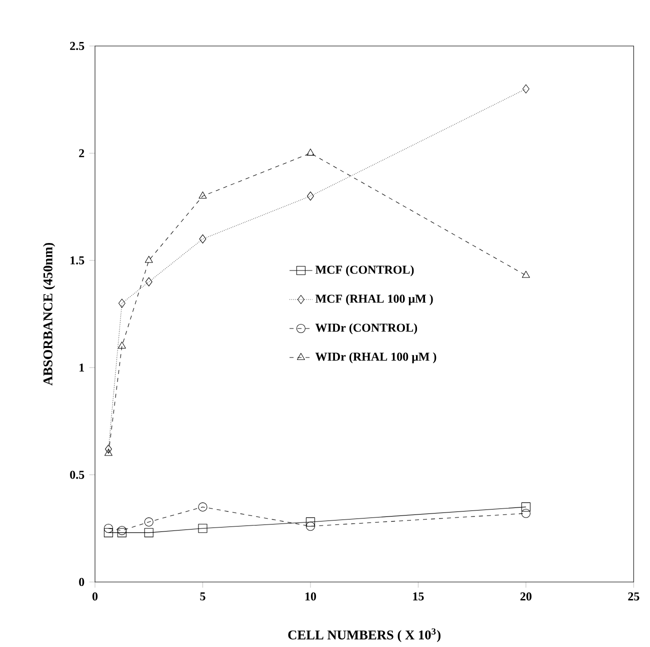 The width and height of the screenshot is (650, 647). Describe the element at coordinates (77, 475) in the screenshot. I see `y-tick-label: 0.5` at that location.